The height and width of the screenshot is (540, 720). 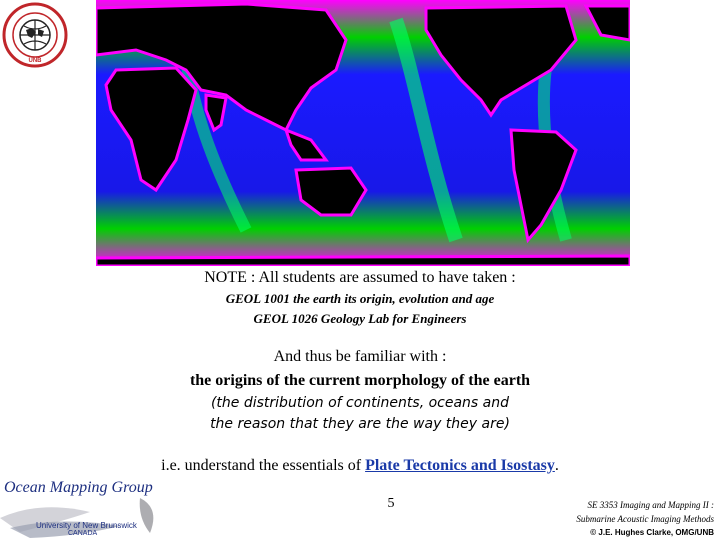 What do you see at coordinates (360, 318) in the screenshot?
I see `course-geol-1026: GEOL 1026 Geology Lab for Engineers` at bounding box center [360, 318].